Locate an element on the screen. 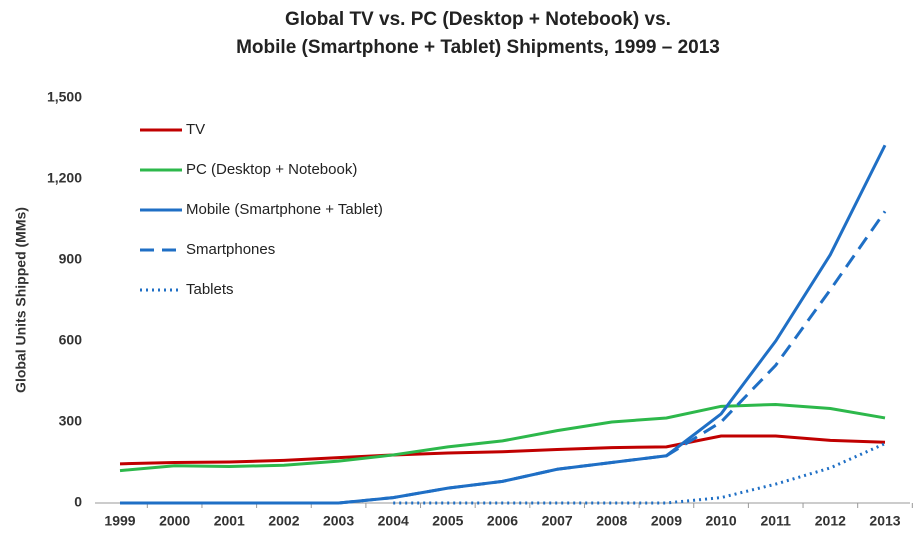  x-tick-label: 2006 is located at coordinates (502, 521).